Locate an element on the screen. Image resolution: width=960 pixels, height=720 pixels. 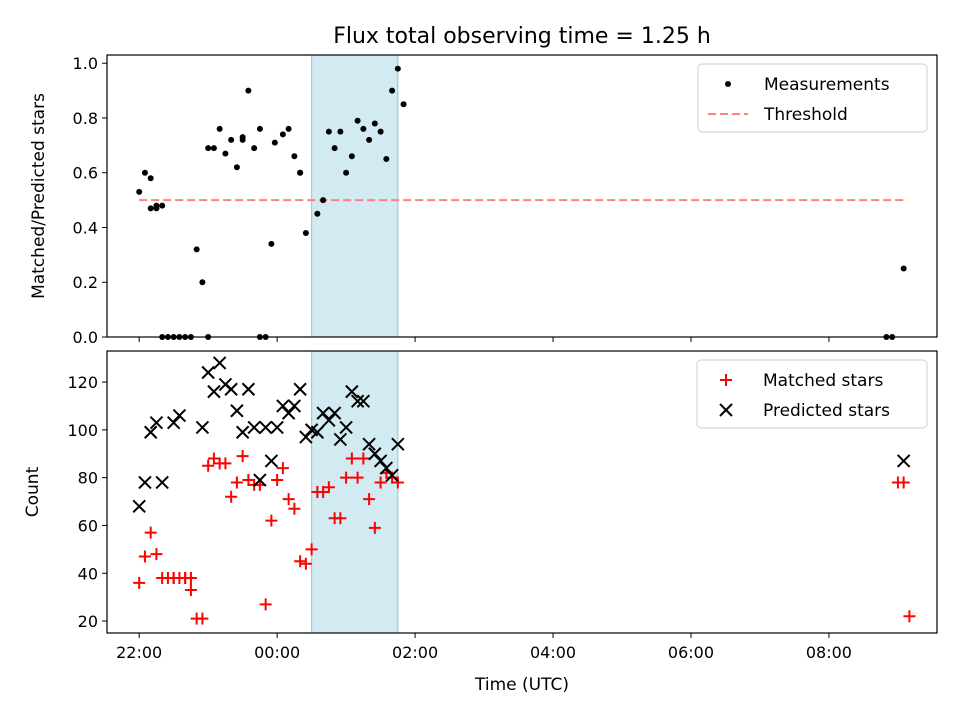
x-tick-label: 08:00 is located at coordinates (829, 652).